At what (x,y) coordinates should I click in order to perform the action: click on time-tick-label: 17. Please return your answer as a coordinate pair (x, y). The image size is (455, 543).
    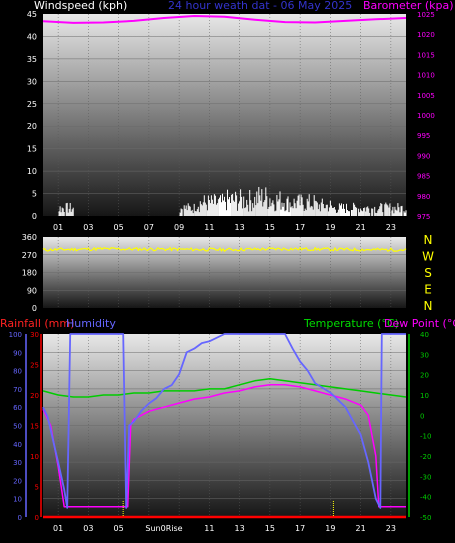
    Looking at the image, I should click on (300, 528).